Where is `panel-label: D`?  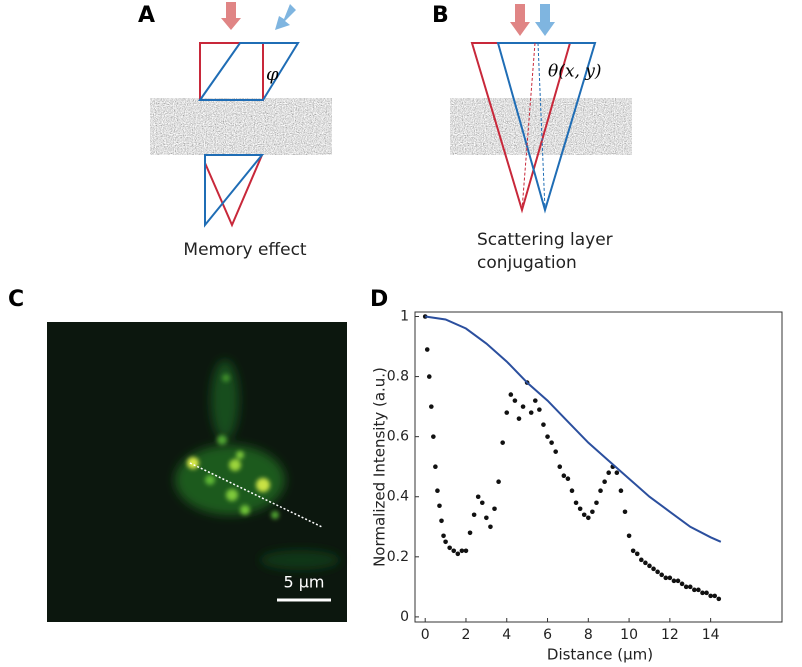 panel-label: D is located at coordinates (379, 299).